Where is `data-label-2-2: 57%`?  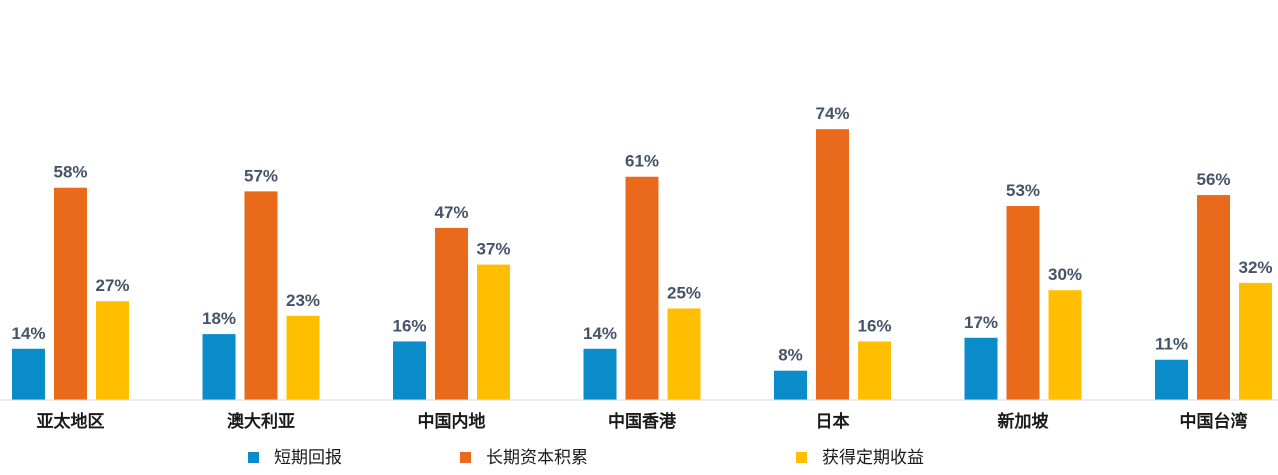
data-label-2-2: 57% is located at coordinates (261, 175).